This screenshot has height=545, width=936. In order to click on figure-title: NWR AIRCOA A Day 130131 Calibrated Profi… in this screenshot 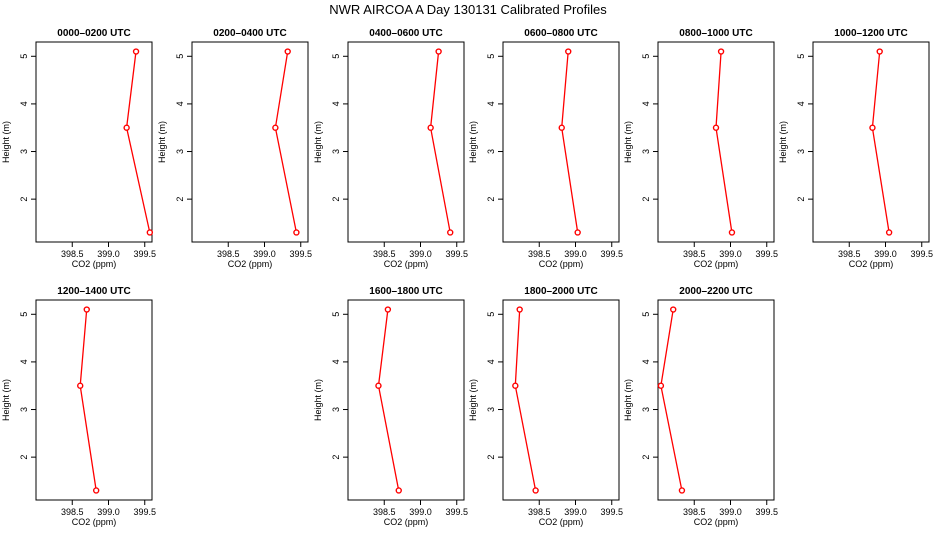, I will do `click(468, 9)`.